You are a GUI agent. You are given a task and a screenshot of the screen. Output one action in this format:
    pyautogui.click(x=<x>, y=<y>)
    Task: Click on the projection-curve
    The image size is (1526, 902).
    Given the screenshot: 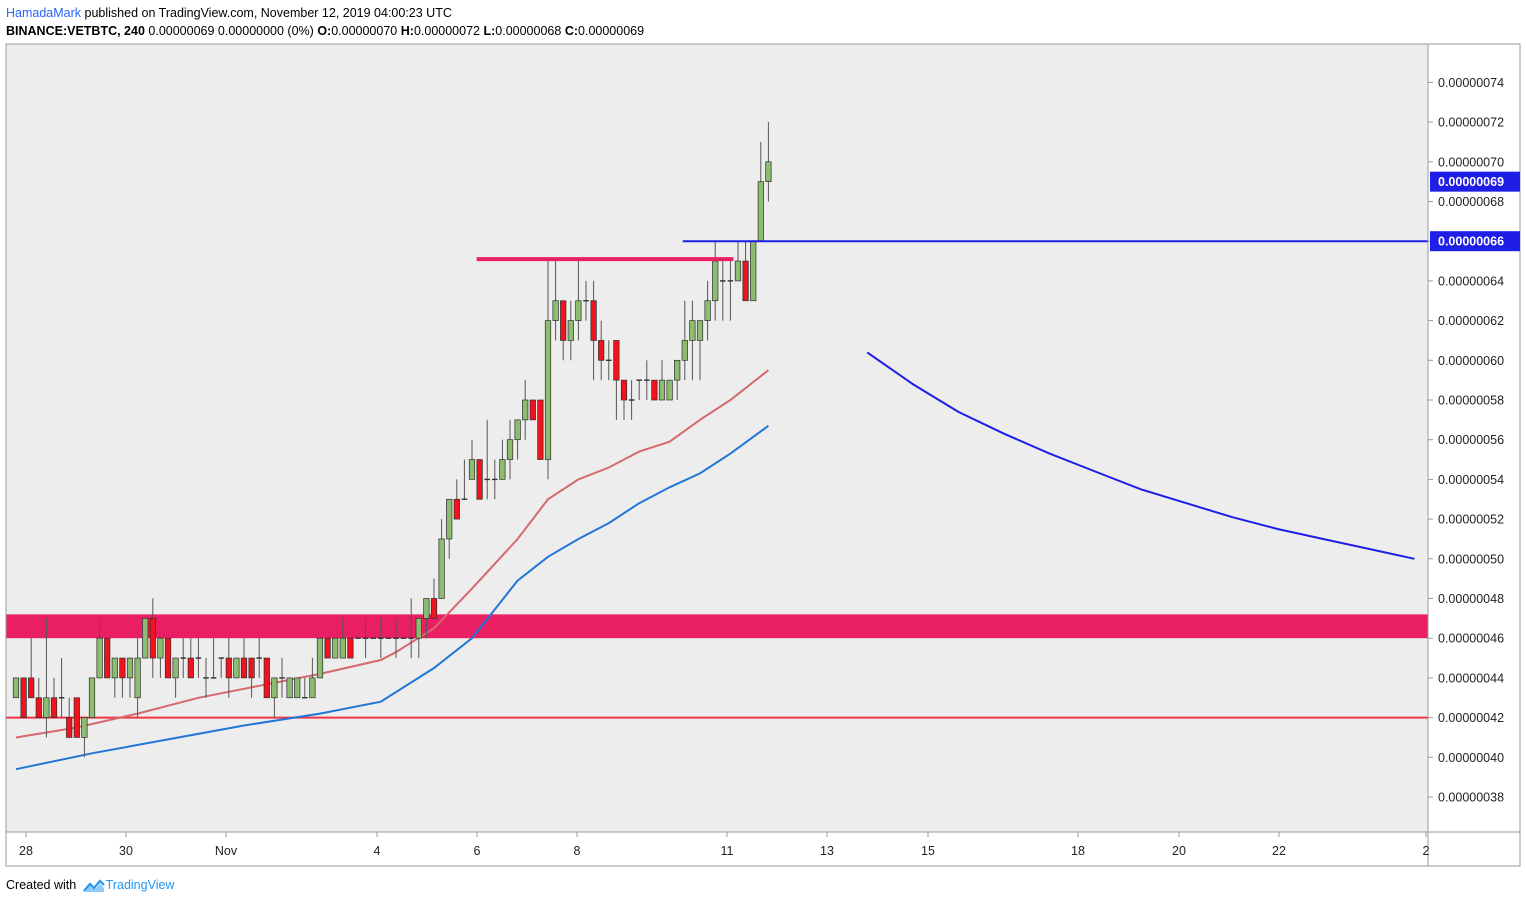 What is the action you would take?
    pyautogui.click(x=1140, y=455)
    